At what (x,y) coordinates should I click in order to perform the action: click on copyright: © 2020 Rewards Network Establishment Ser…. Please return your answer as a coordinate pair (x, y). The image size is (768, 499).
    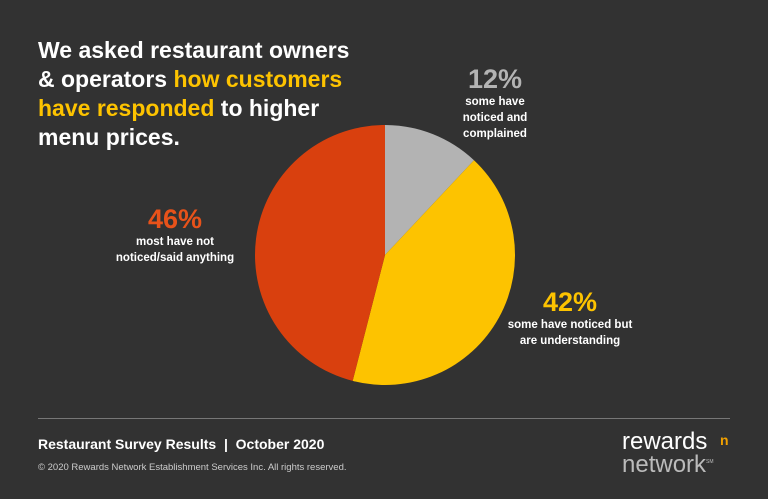
    Looking at the image, I should click on (192, 467).